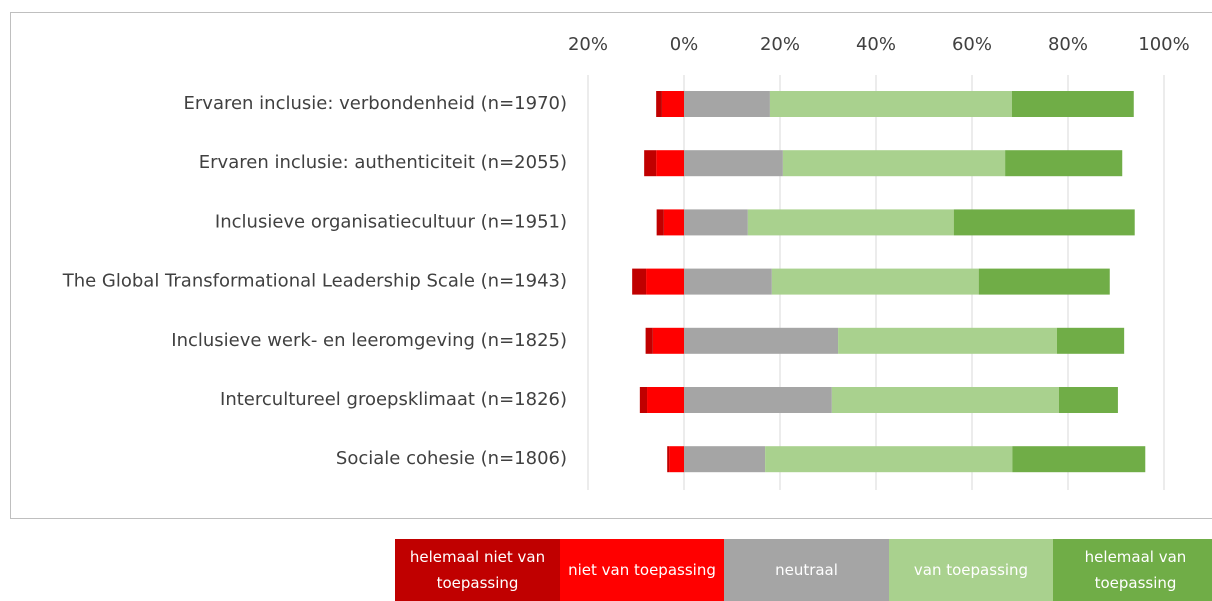  What do you see at coordinates (1163, 44) in the screenshot?
I see `x-tick-label: 100%` at bounding box center [1163, 44].